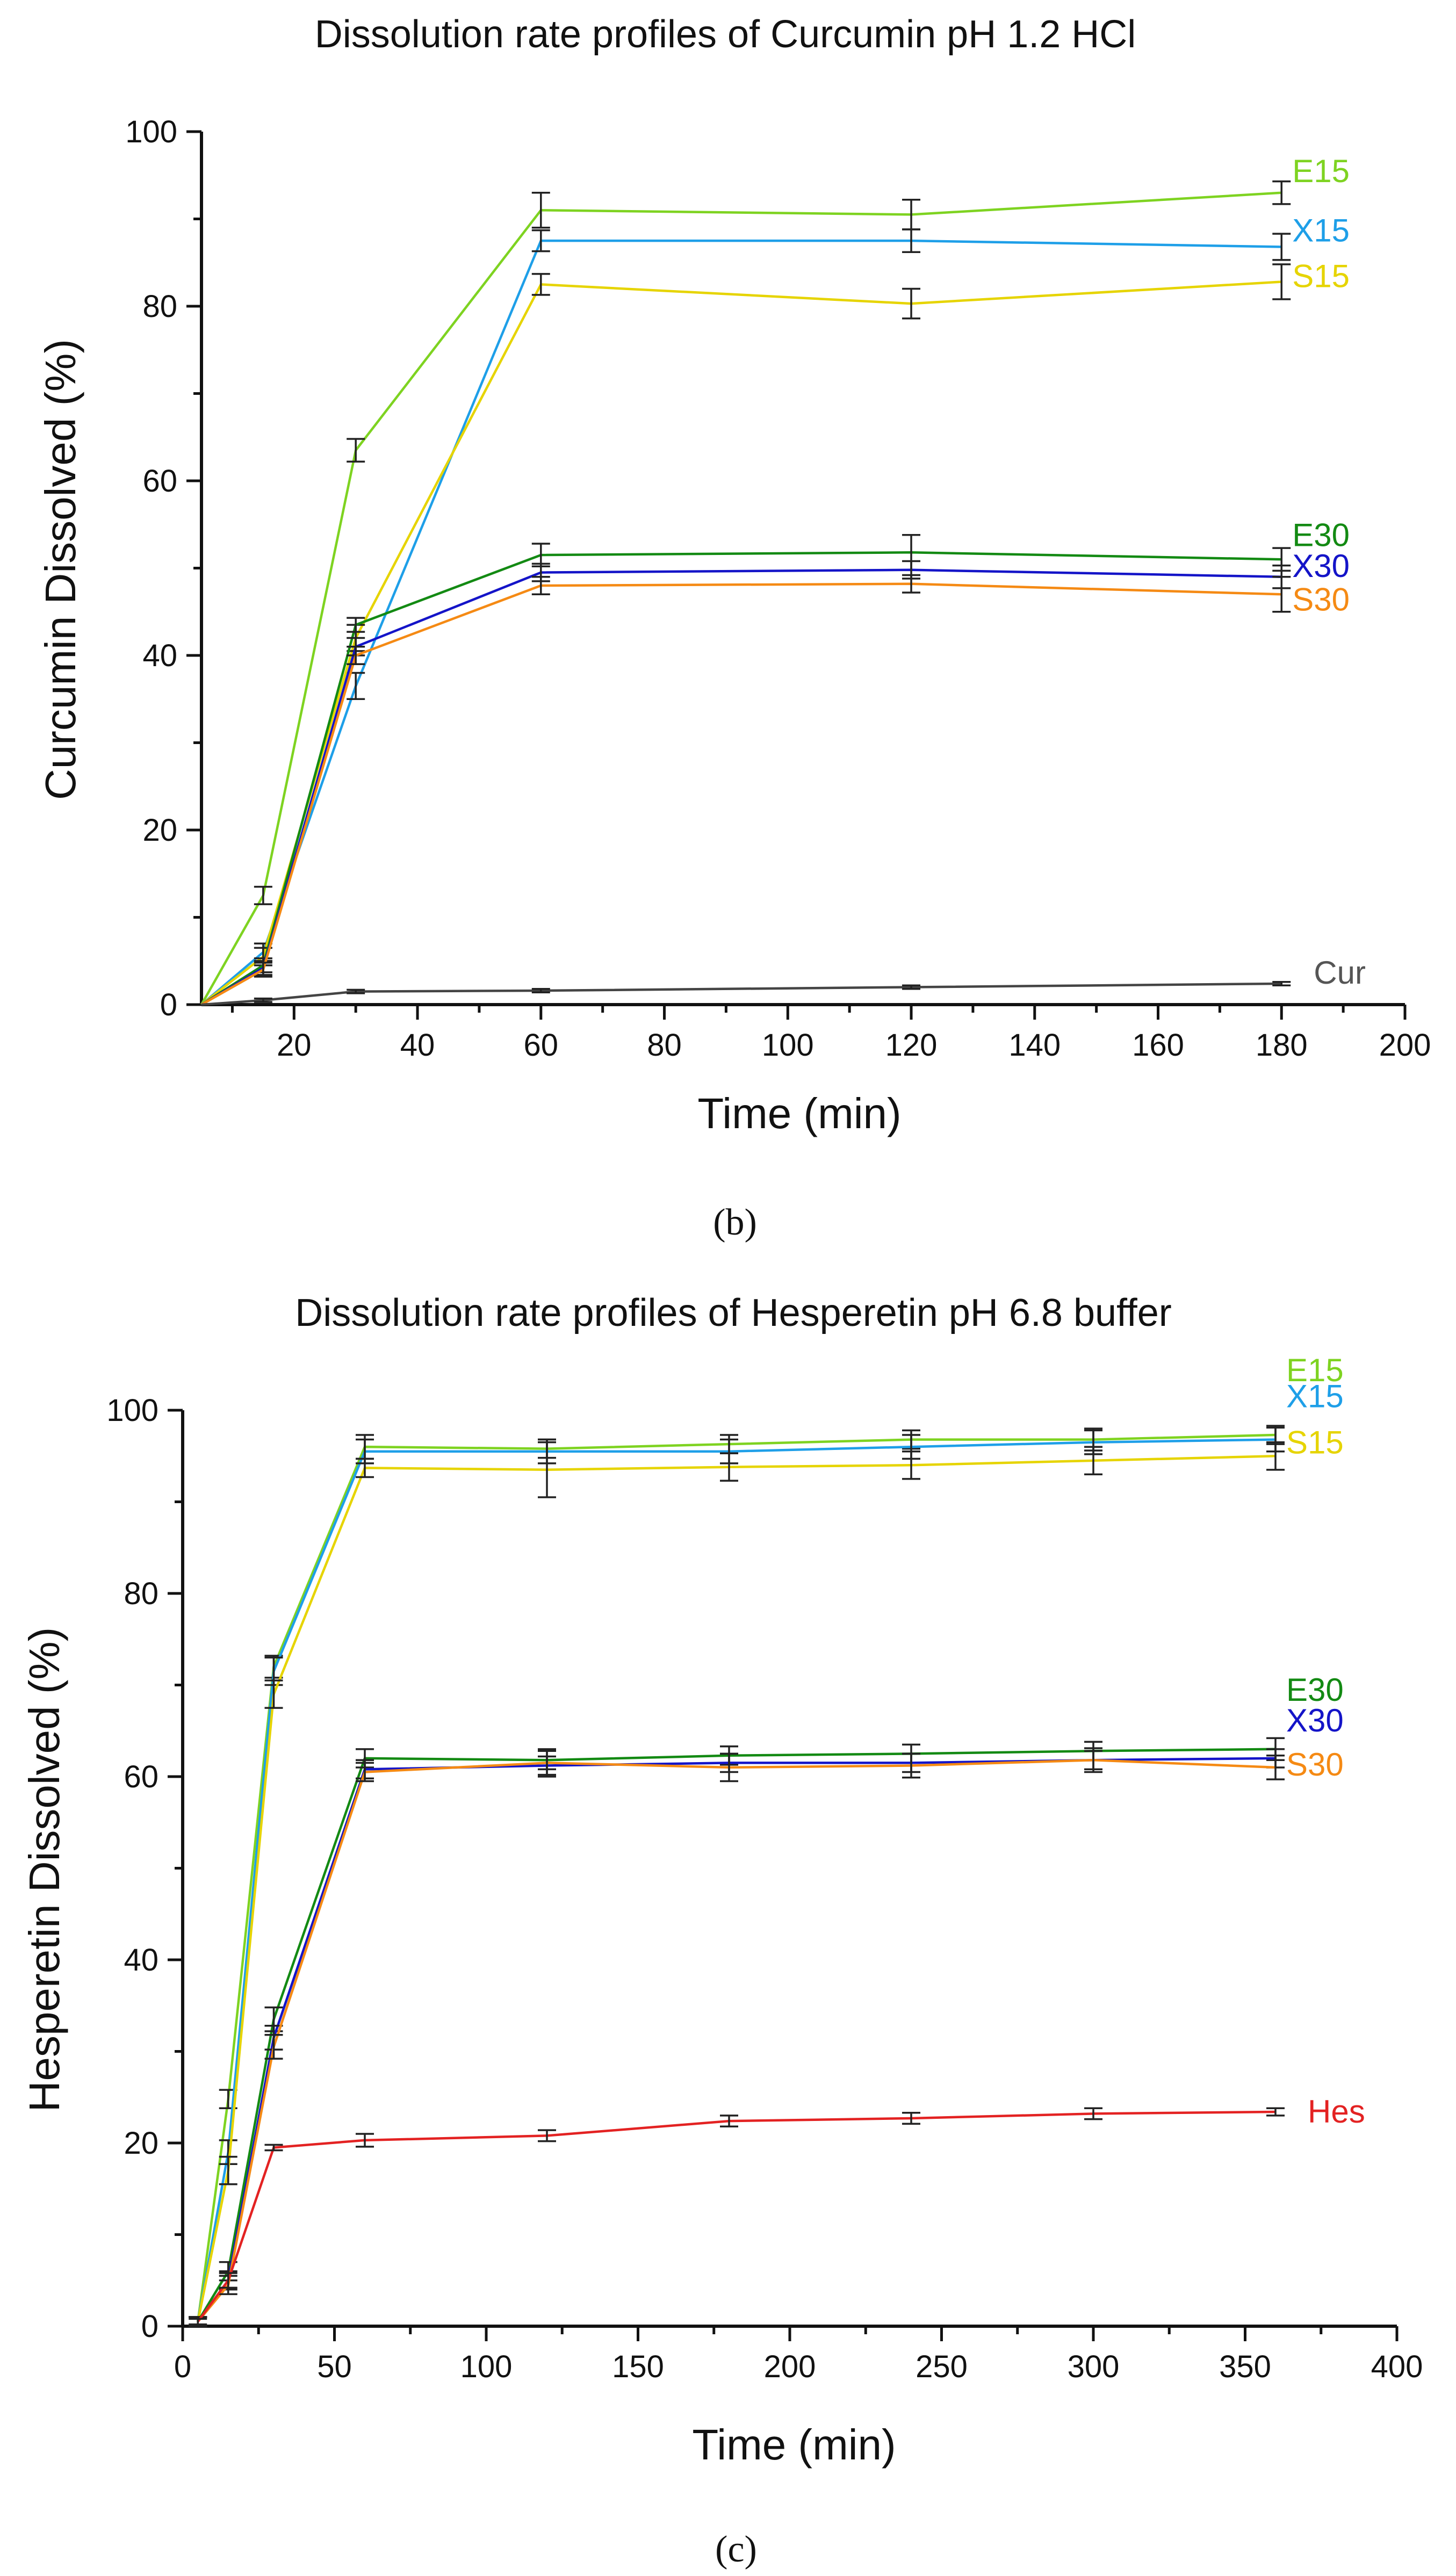 The width and height of the screenshot is (1456, 2576). I want to click on y-tick-label: 0, so click(169, 1005).